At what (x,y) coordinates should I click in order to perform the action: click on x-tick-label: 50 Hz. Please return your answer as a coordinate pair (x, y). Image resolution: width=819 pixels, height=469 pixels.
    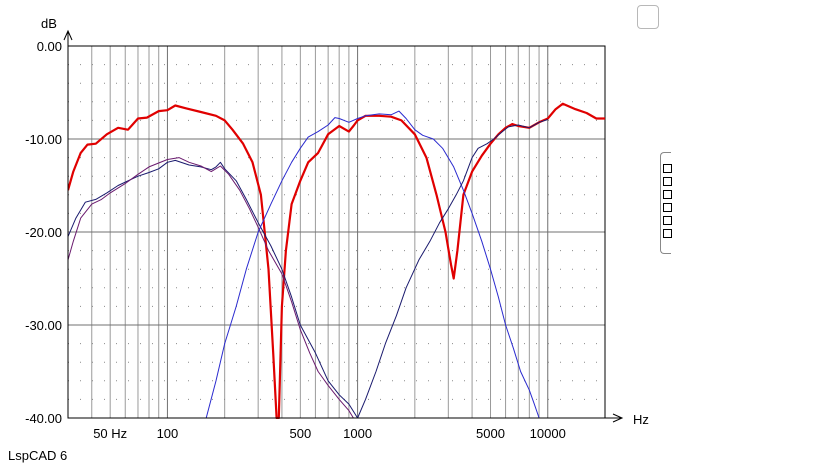
    Looking at the image, I should click on (110, 433).